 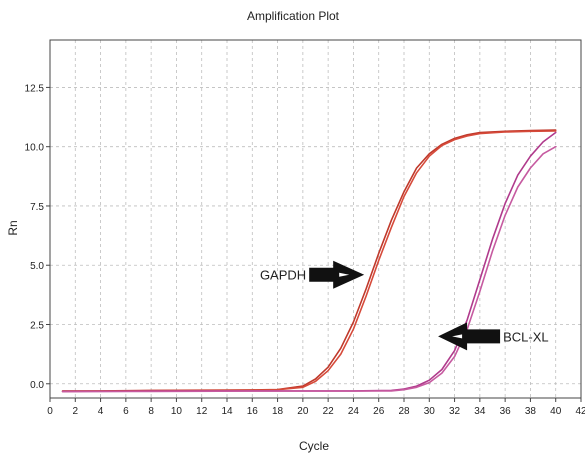 What do you see at coordinates (37, 385) in the screenshot?
I see `y-tick-label: 0.0` at bounding box center [37, 385].